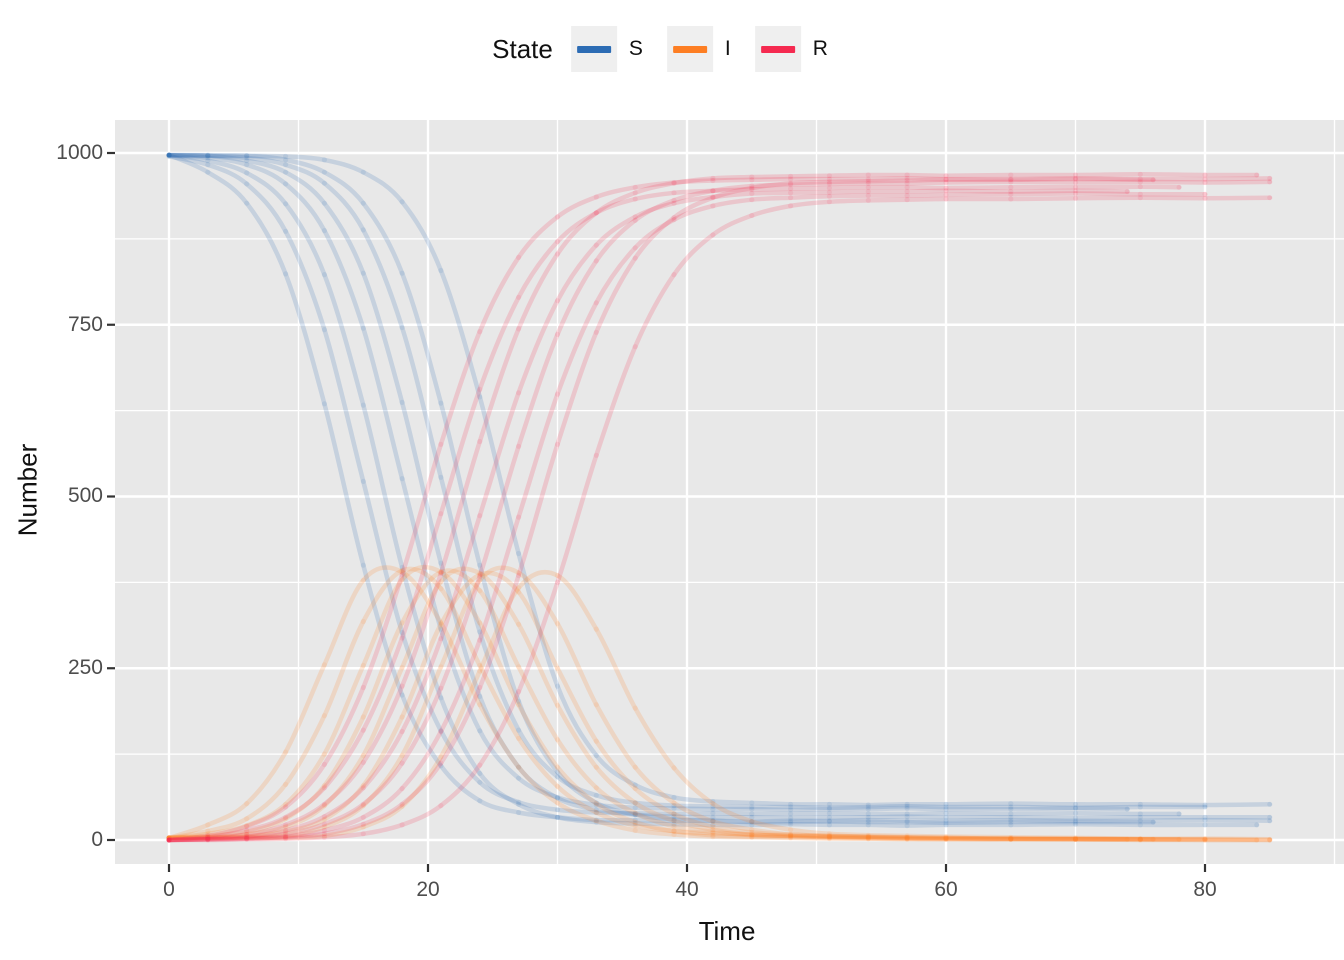 This screenshot has width=1344, height=960. Describe the element at coordinates (820, 48) in the screenshot. I see `legend-label-r: R` at that location.